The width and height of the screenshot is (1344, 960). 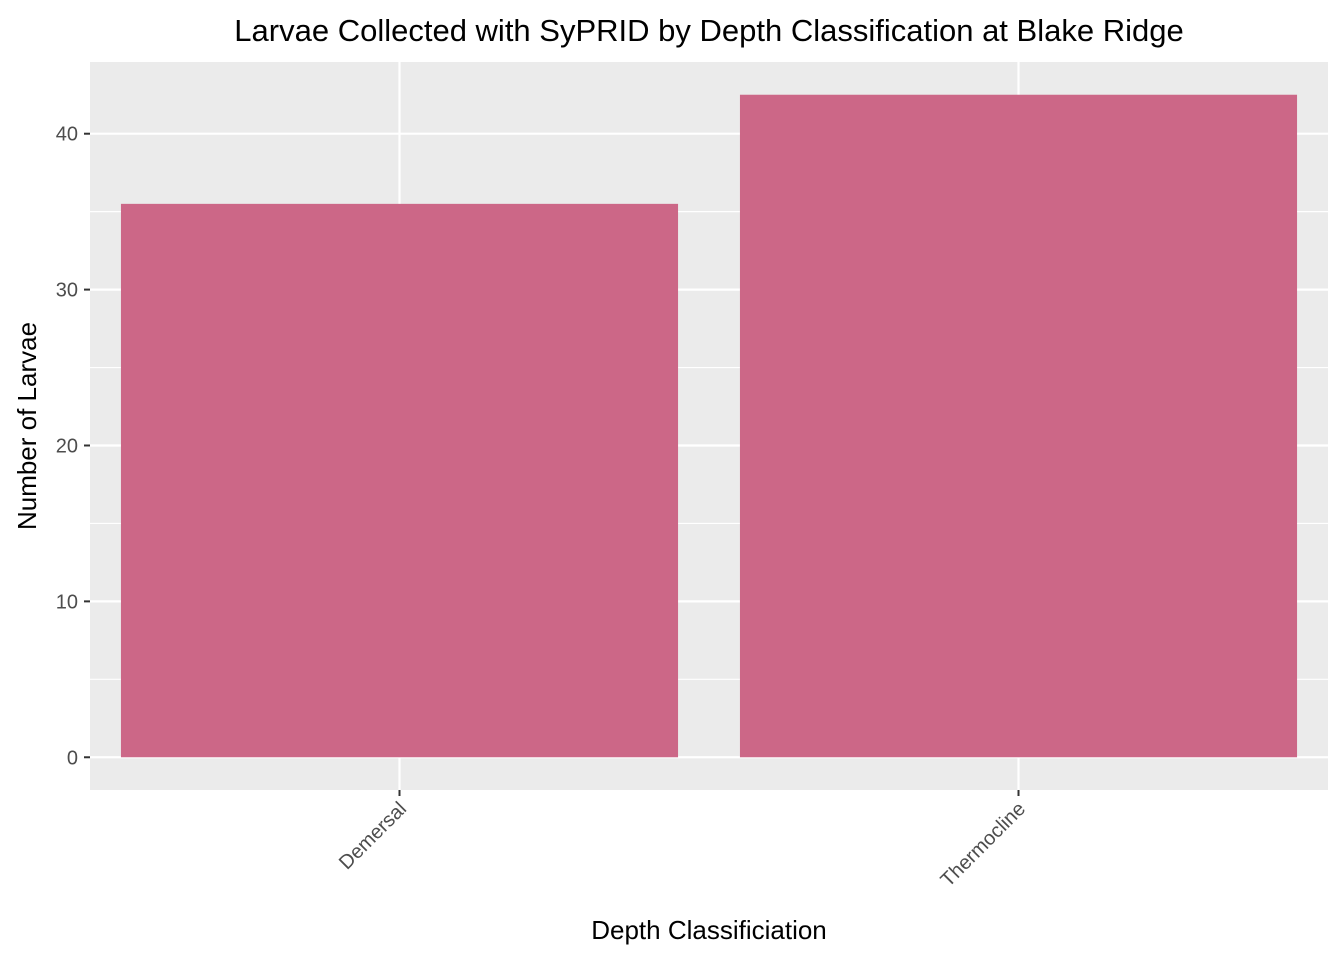 What do you see at coordinates (67, 602) in the screenshot?
I see `y-tick-label: 10` at bounding box center [67, 602].